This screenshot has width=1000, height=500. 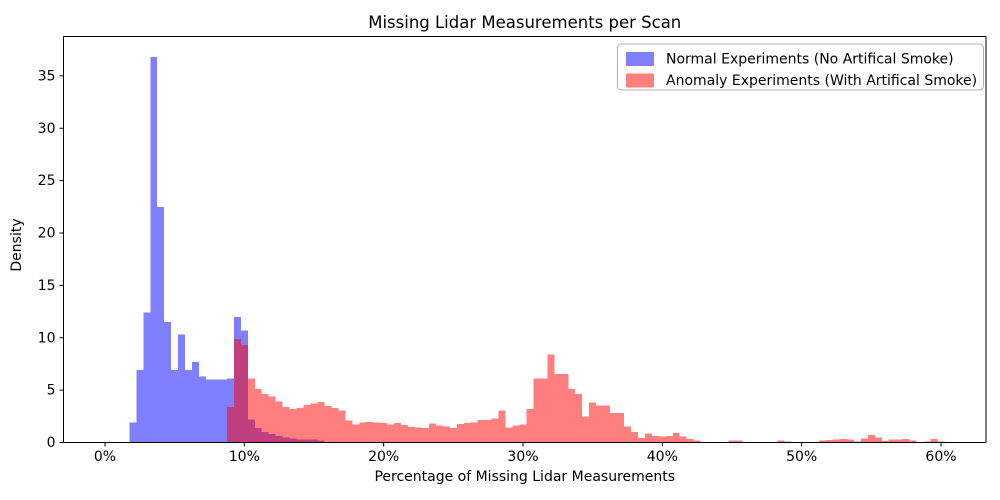 What do you see at coordinates (51, 259) in the screenshot?
I see `y-axis-ticks: 0 5 10 15 20 25 30 35` at bounding box center [51, 259].